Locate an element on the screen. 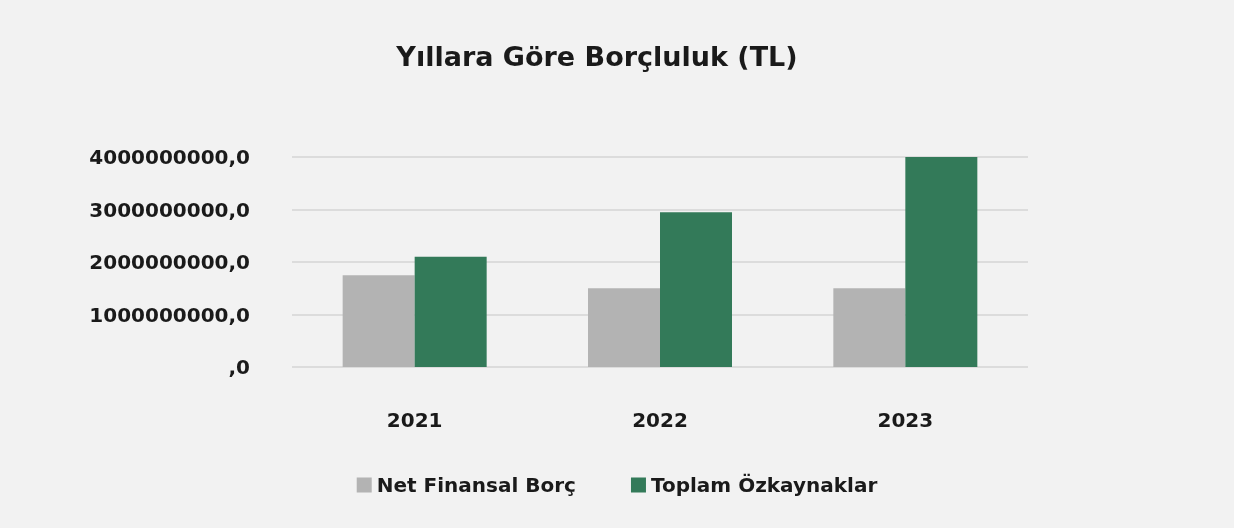 The image size is (1234, 528). y-tick-label: 2000000000,0 is located at coordinates (169, 262).